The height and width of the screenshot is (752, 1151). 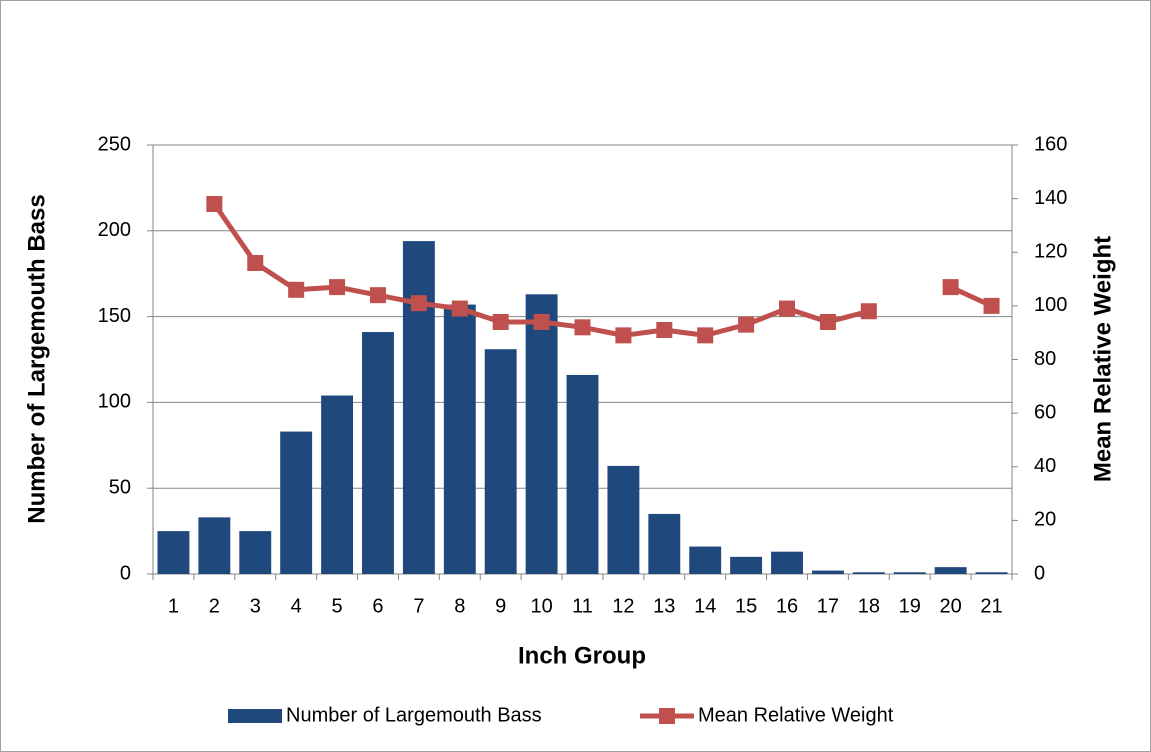 What do you see at coordinates (296, 606) in the screenshot?
I see `x-tick-label: 4` at bounding box center [296, 606].